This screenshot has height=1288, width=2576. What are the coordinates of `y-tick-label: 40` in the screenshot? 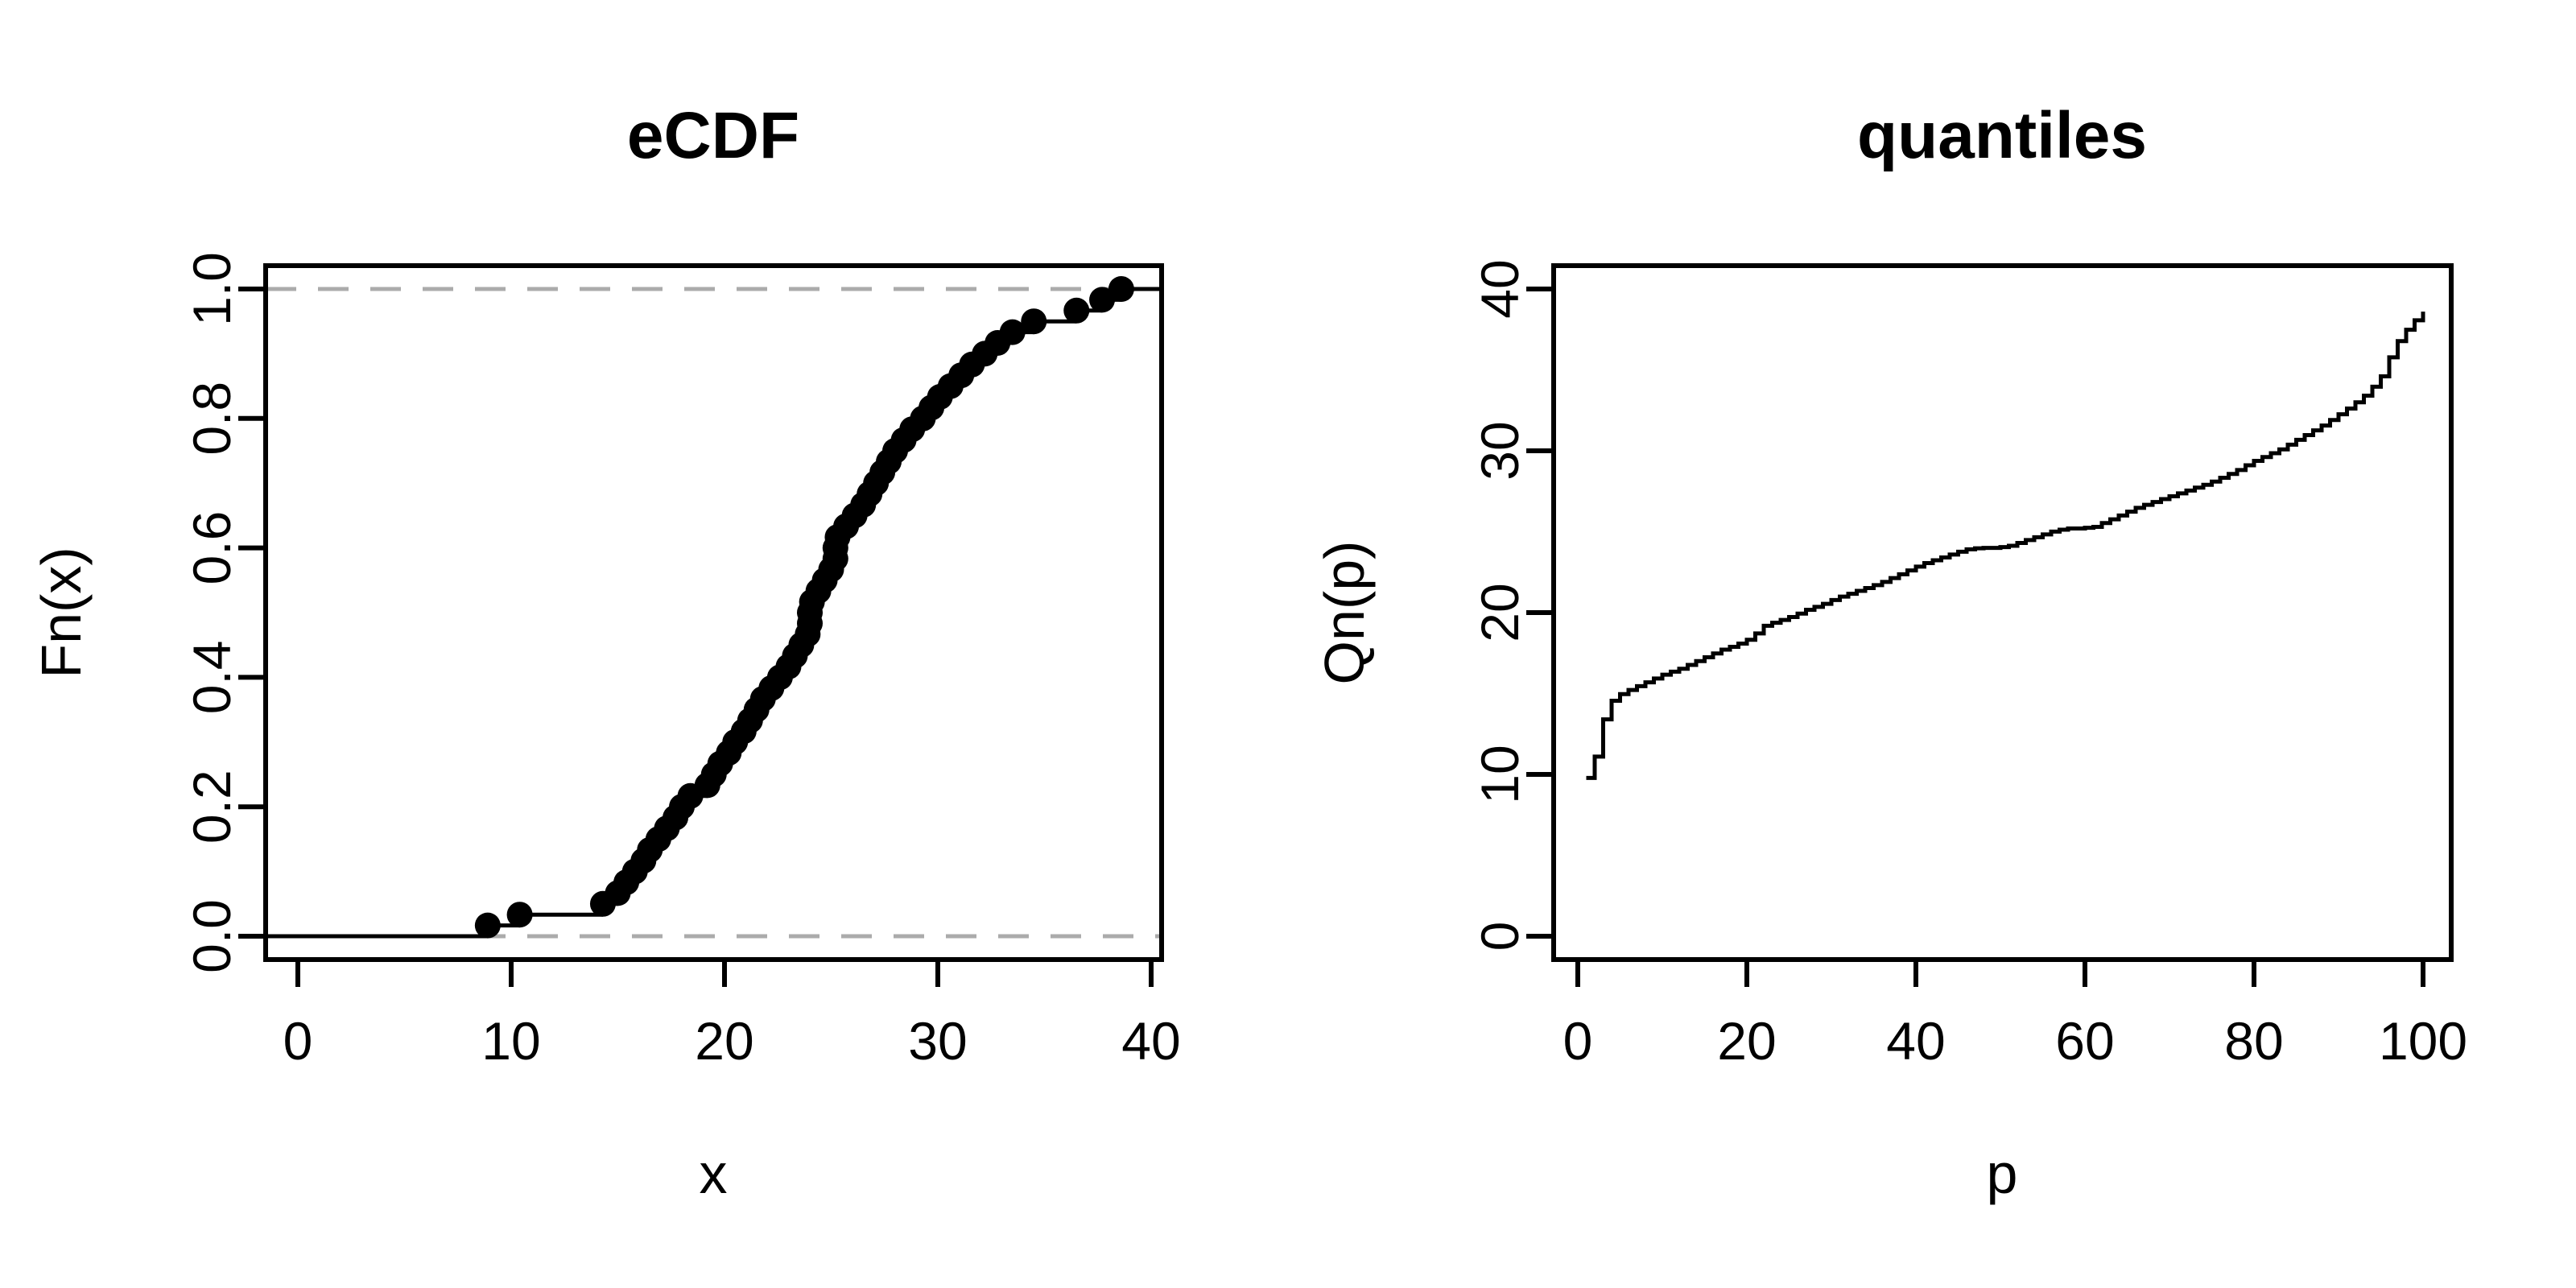 It's located at (1500, 288).